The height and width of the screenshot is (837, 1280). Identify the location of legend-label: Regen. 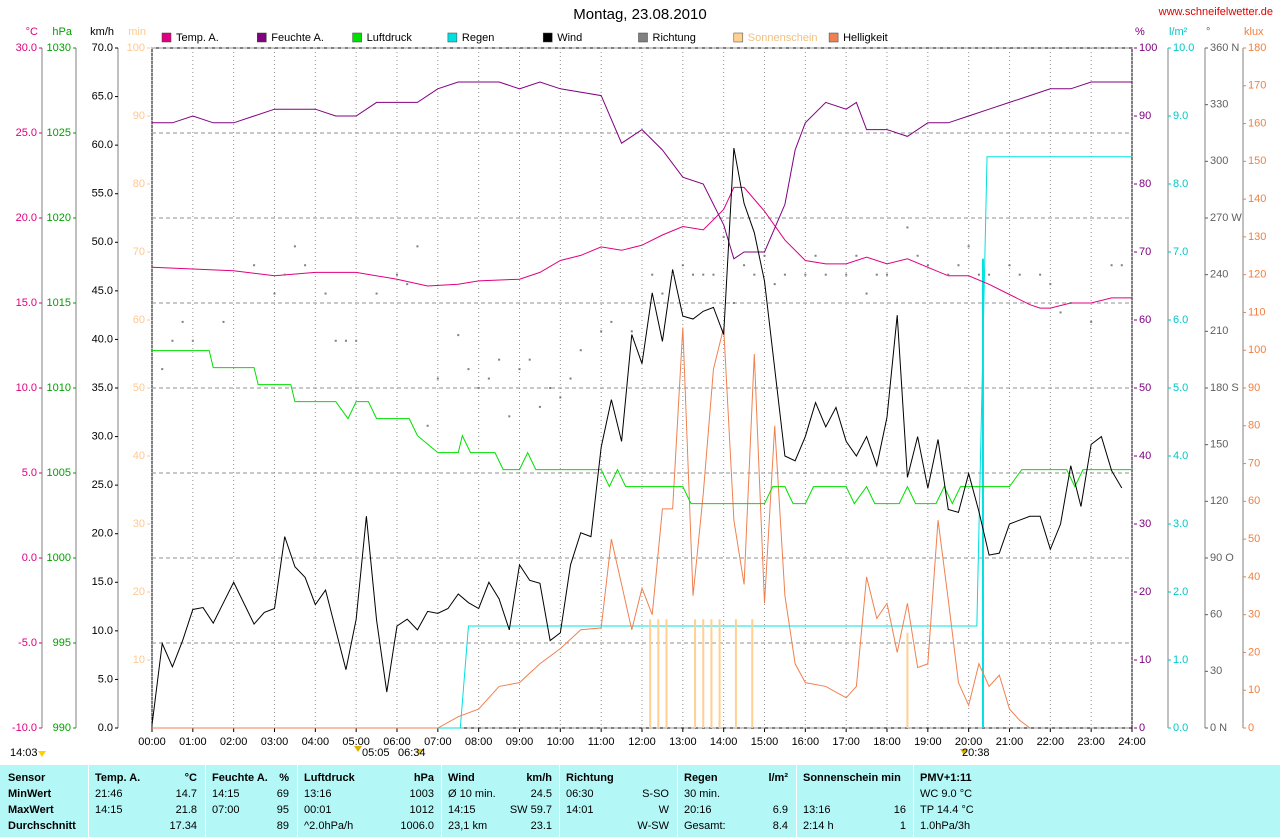
(478, 38).